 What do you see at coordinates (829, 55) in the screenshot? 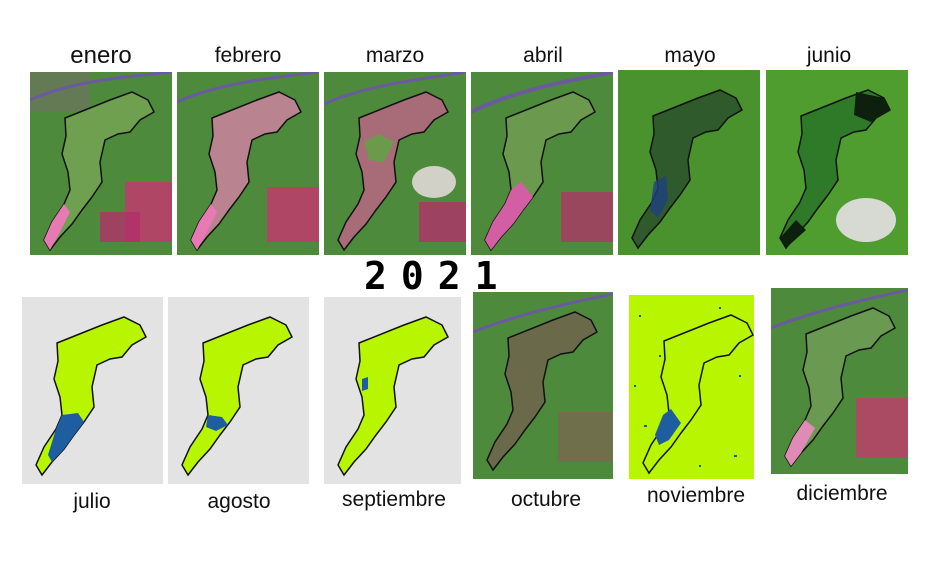
I see `month-label-junio: junio` at bounding box center [829, 55].